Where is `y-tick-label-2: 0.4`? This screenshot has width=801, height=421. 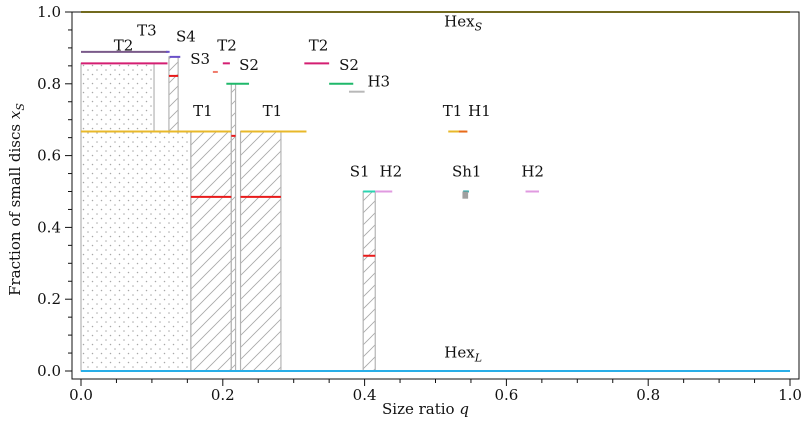
y-tick-label-2: 0.4 is located at coordinates (49, 227).